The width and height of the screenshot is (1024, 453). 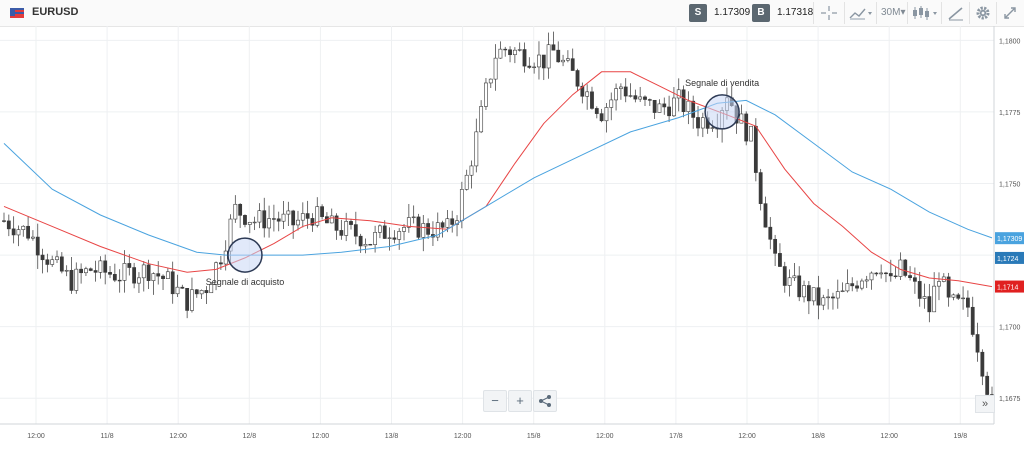 I want to click on settings-icon, so click(x=983, y=13).